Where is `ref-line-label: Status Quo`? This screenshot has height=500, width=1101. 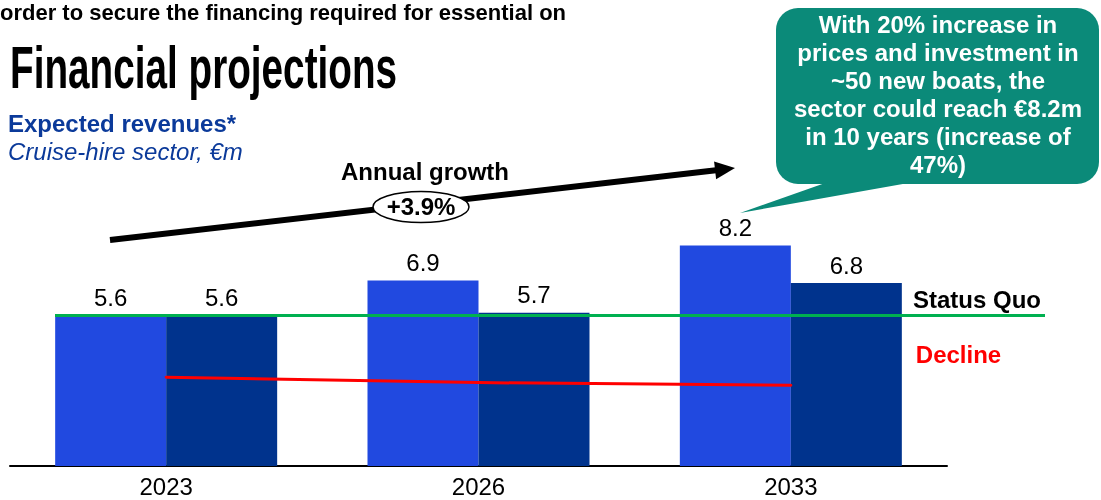
ref-line-label: Status Quo is located at coordinates (976, 299).